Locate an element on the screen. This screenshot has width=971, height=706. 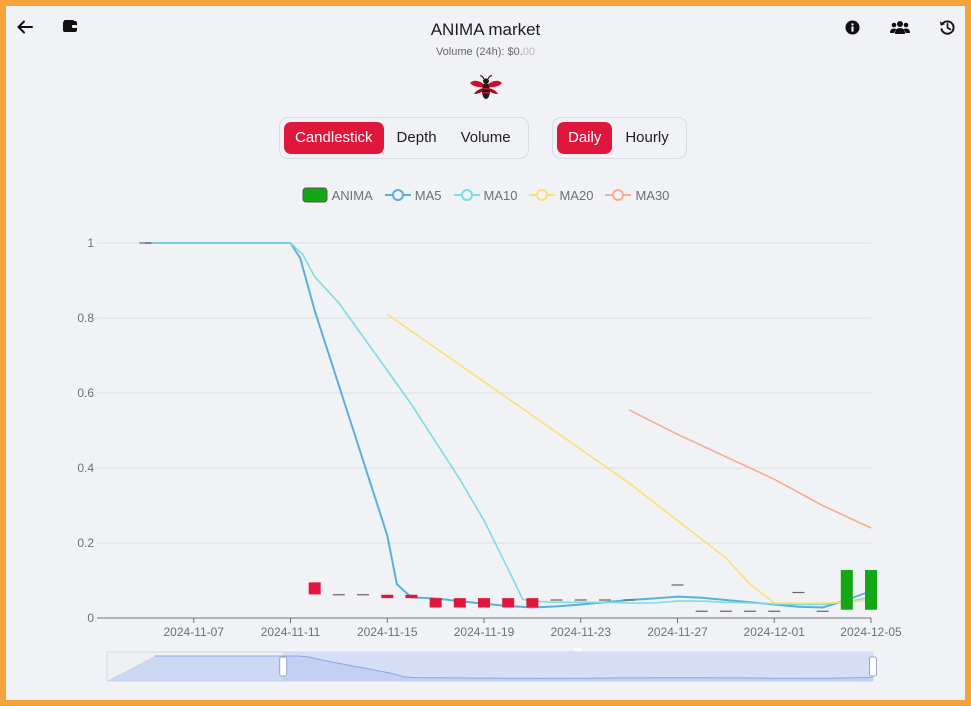
history-icon is located at coordinates (947, 27).